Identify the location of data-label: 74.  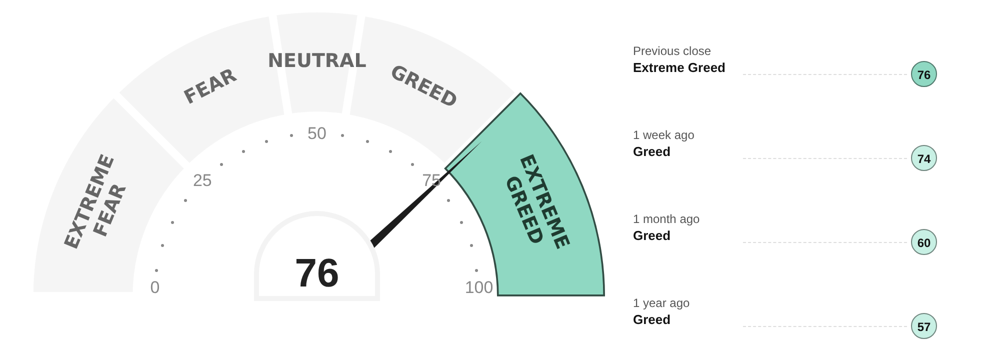
(924, 158).